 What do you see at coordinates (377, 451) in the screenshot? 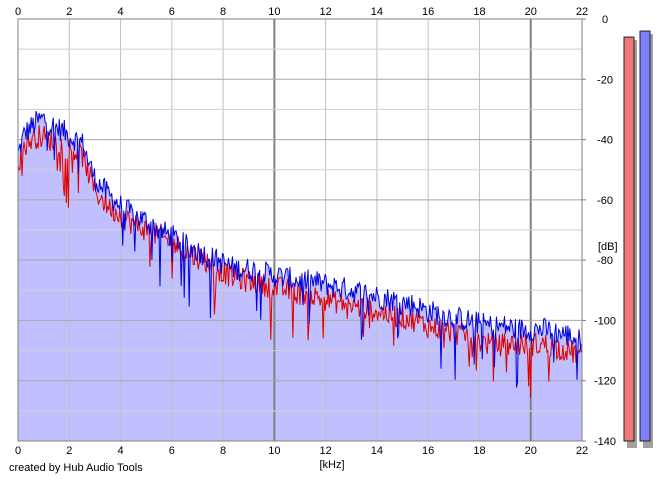
I see `x-tick-label-bottom: 14` at bounding box center [377, 451].